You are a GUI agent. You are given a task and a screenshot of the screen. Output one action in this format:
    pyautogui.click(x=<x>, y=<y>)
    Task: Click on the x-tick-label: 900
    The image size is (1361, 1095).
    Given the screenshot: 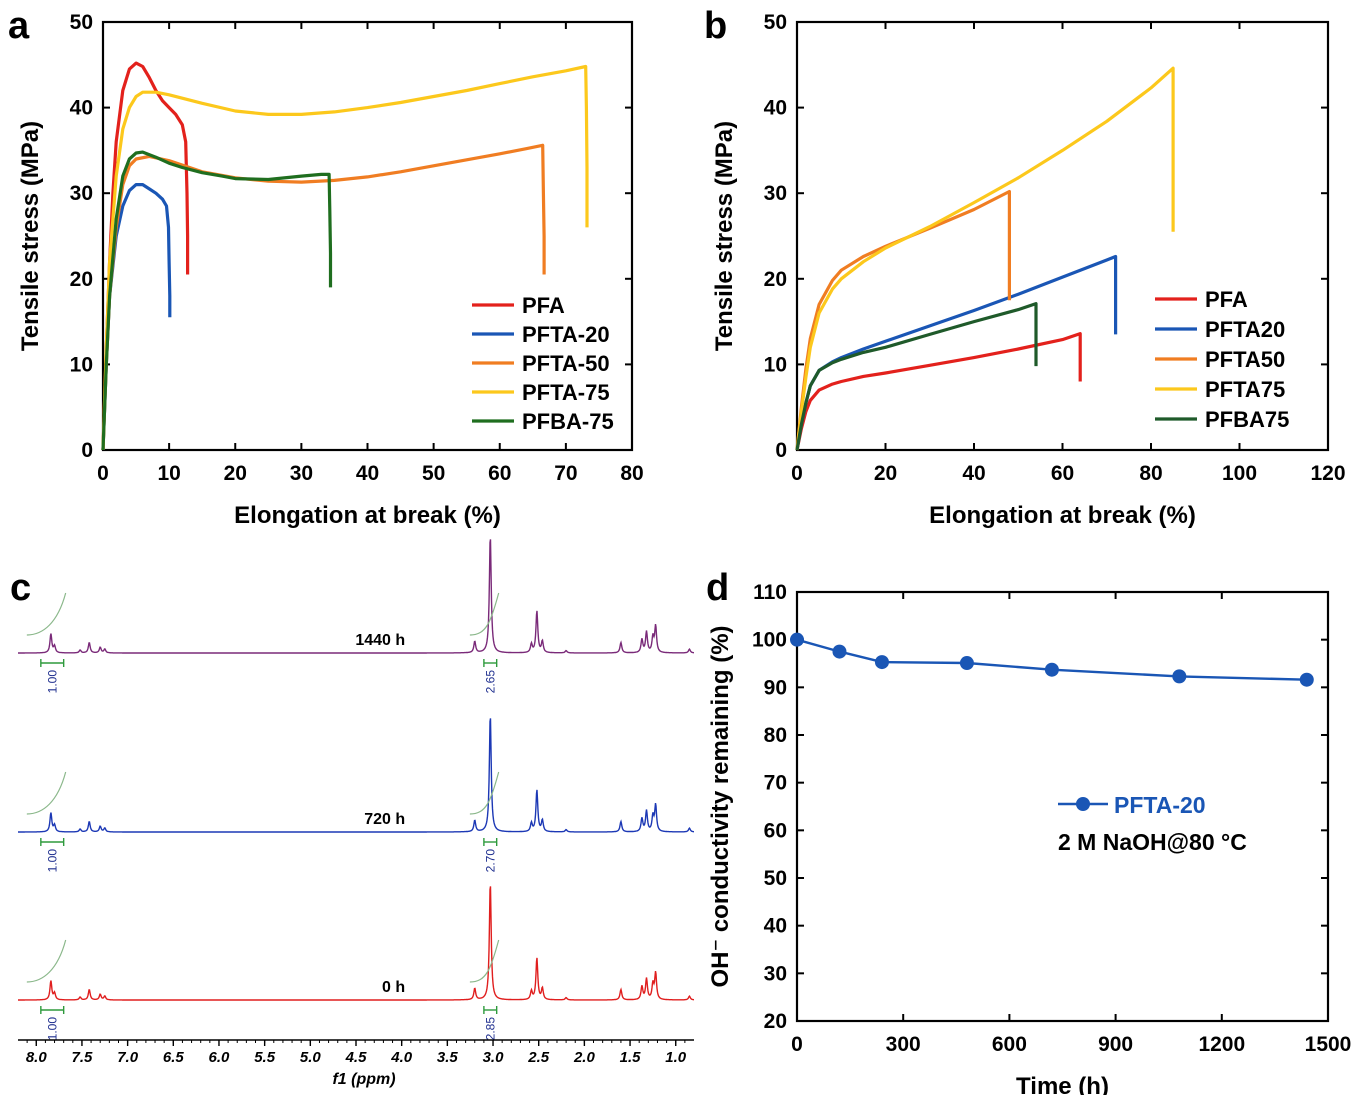 What is the action you would take?
    pyautogui.click(x=1115, y=1044)
    